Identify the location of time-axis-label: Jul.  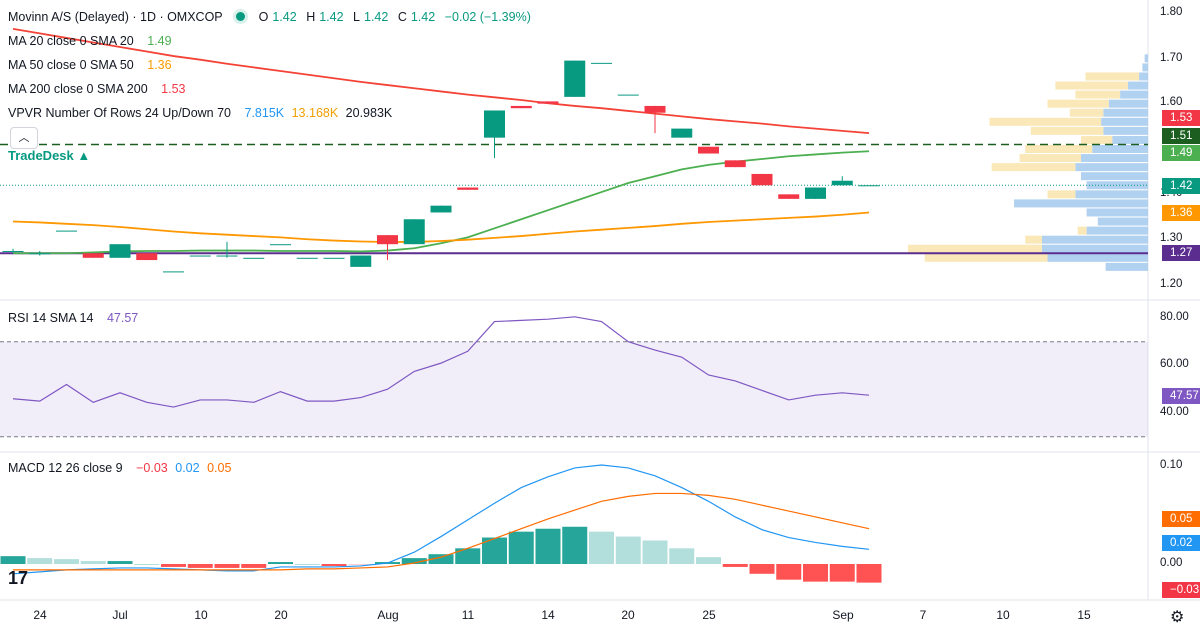
(120, 615).